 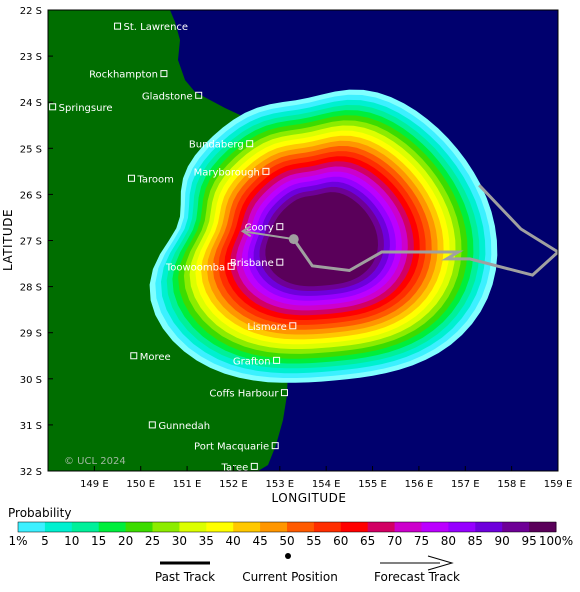 What do you see at coordinates (31, 242) in the screenshot?
I see `lat-tick-label: 27 S` at bounding box center [31, 242].